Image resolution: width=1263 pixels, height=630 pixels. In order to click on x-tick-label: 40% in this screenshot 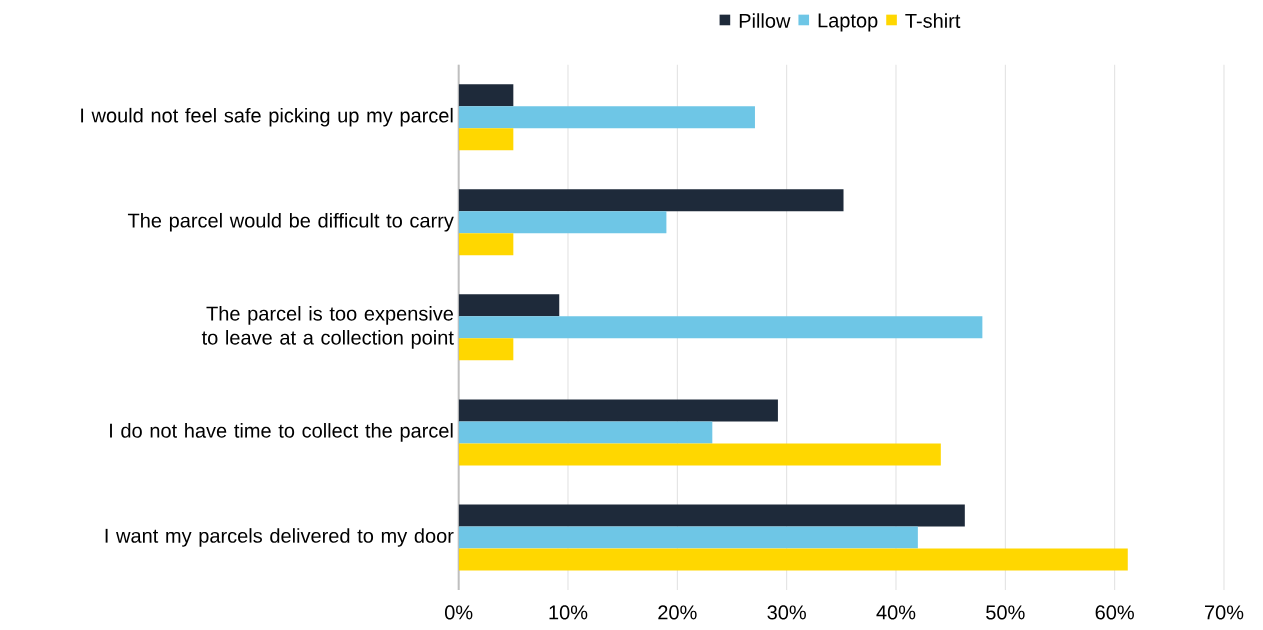, I will do `click(896, 612)`.